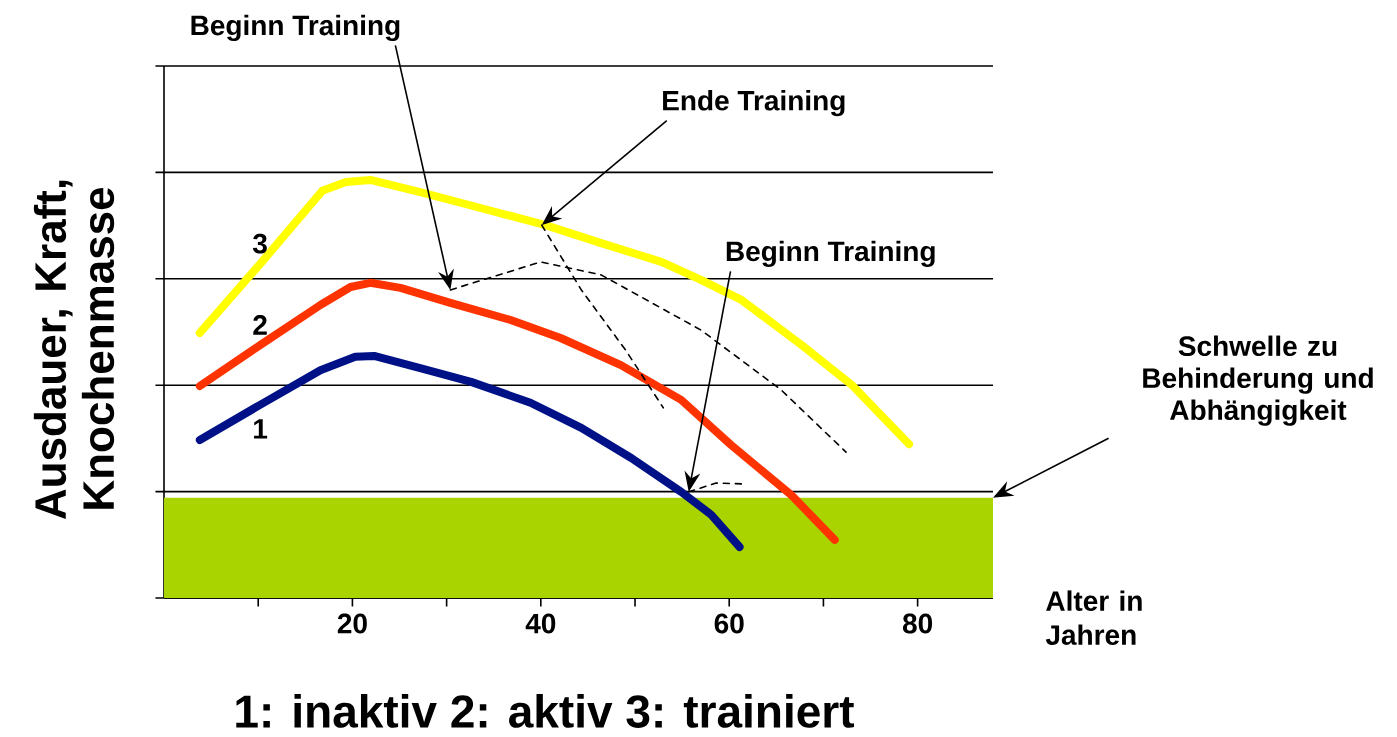 The height and width of the screenshot is (737, 1397). What do you see at coordinates (295, 28) in the screenshot?
I see `text: Beginn Training` at bounding box center [295, 28].